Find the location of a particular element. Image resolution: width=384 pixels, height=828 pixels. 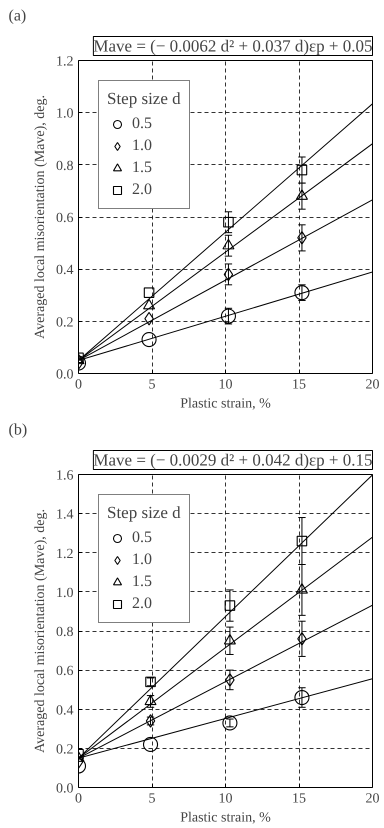

chart-title: Mave = (− 0.0029 d² + 0.042 d)εp + 0.15 is located at coordinates (233, 460).